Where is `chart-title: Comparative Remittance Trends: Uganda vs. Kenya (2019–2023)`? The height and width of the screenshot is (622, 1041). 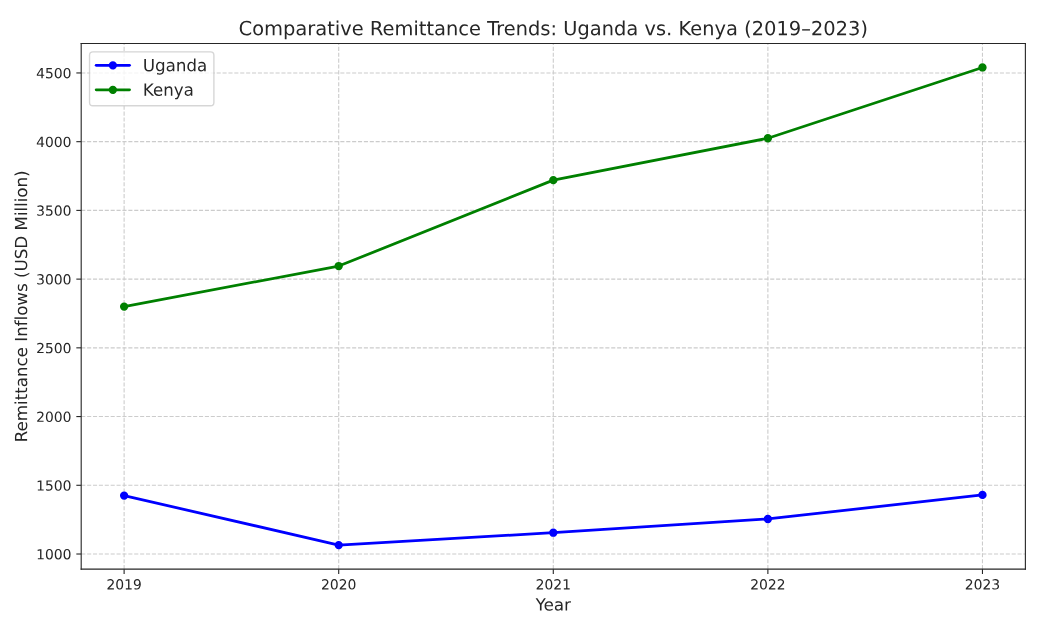 chart-title: Comparative Remittance Trends: Uganda vs. Kenya (2019–2023) is located at coordinates (553, 30).